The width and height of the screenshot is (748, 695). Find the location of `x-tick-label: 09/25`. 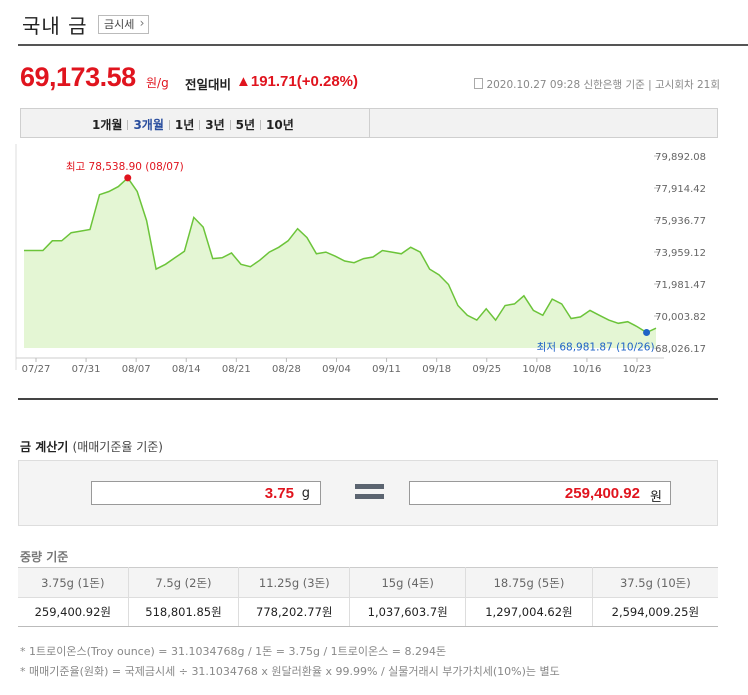

x-tick-label: 09/25 is located at coordinates (486, 369).